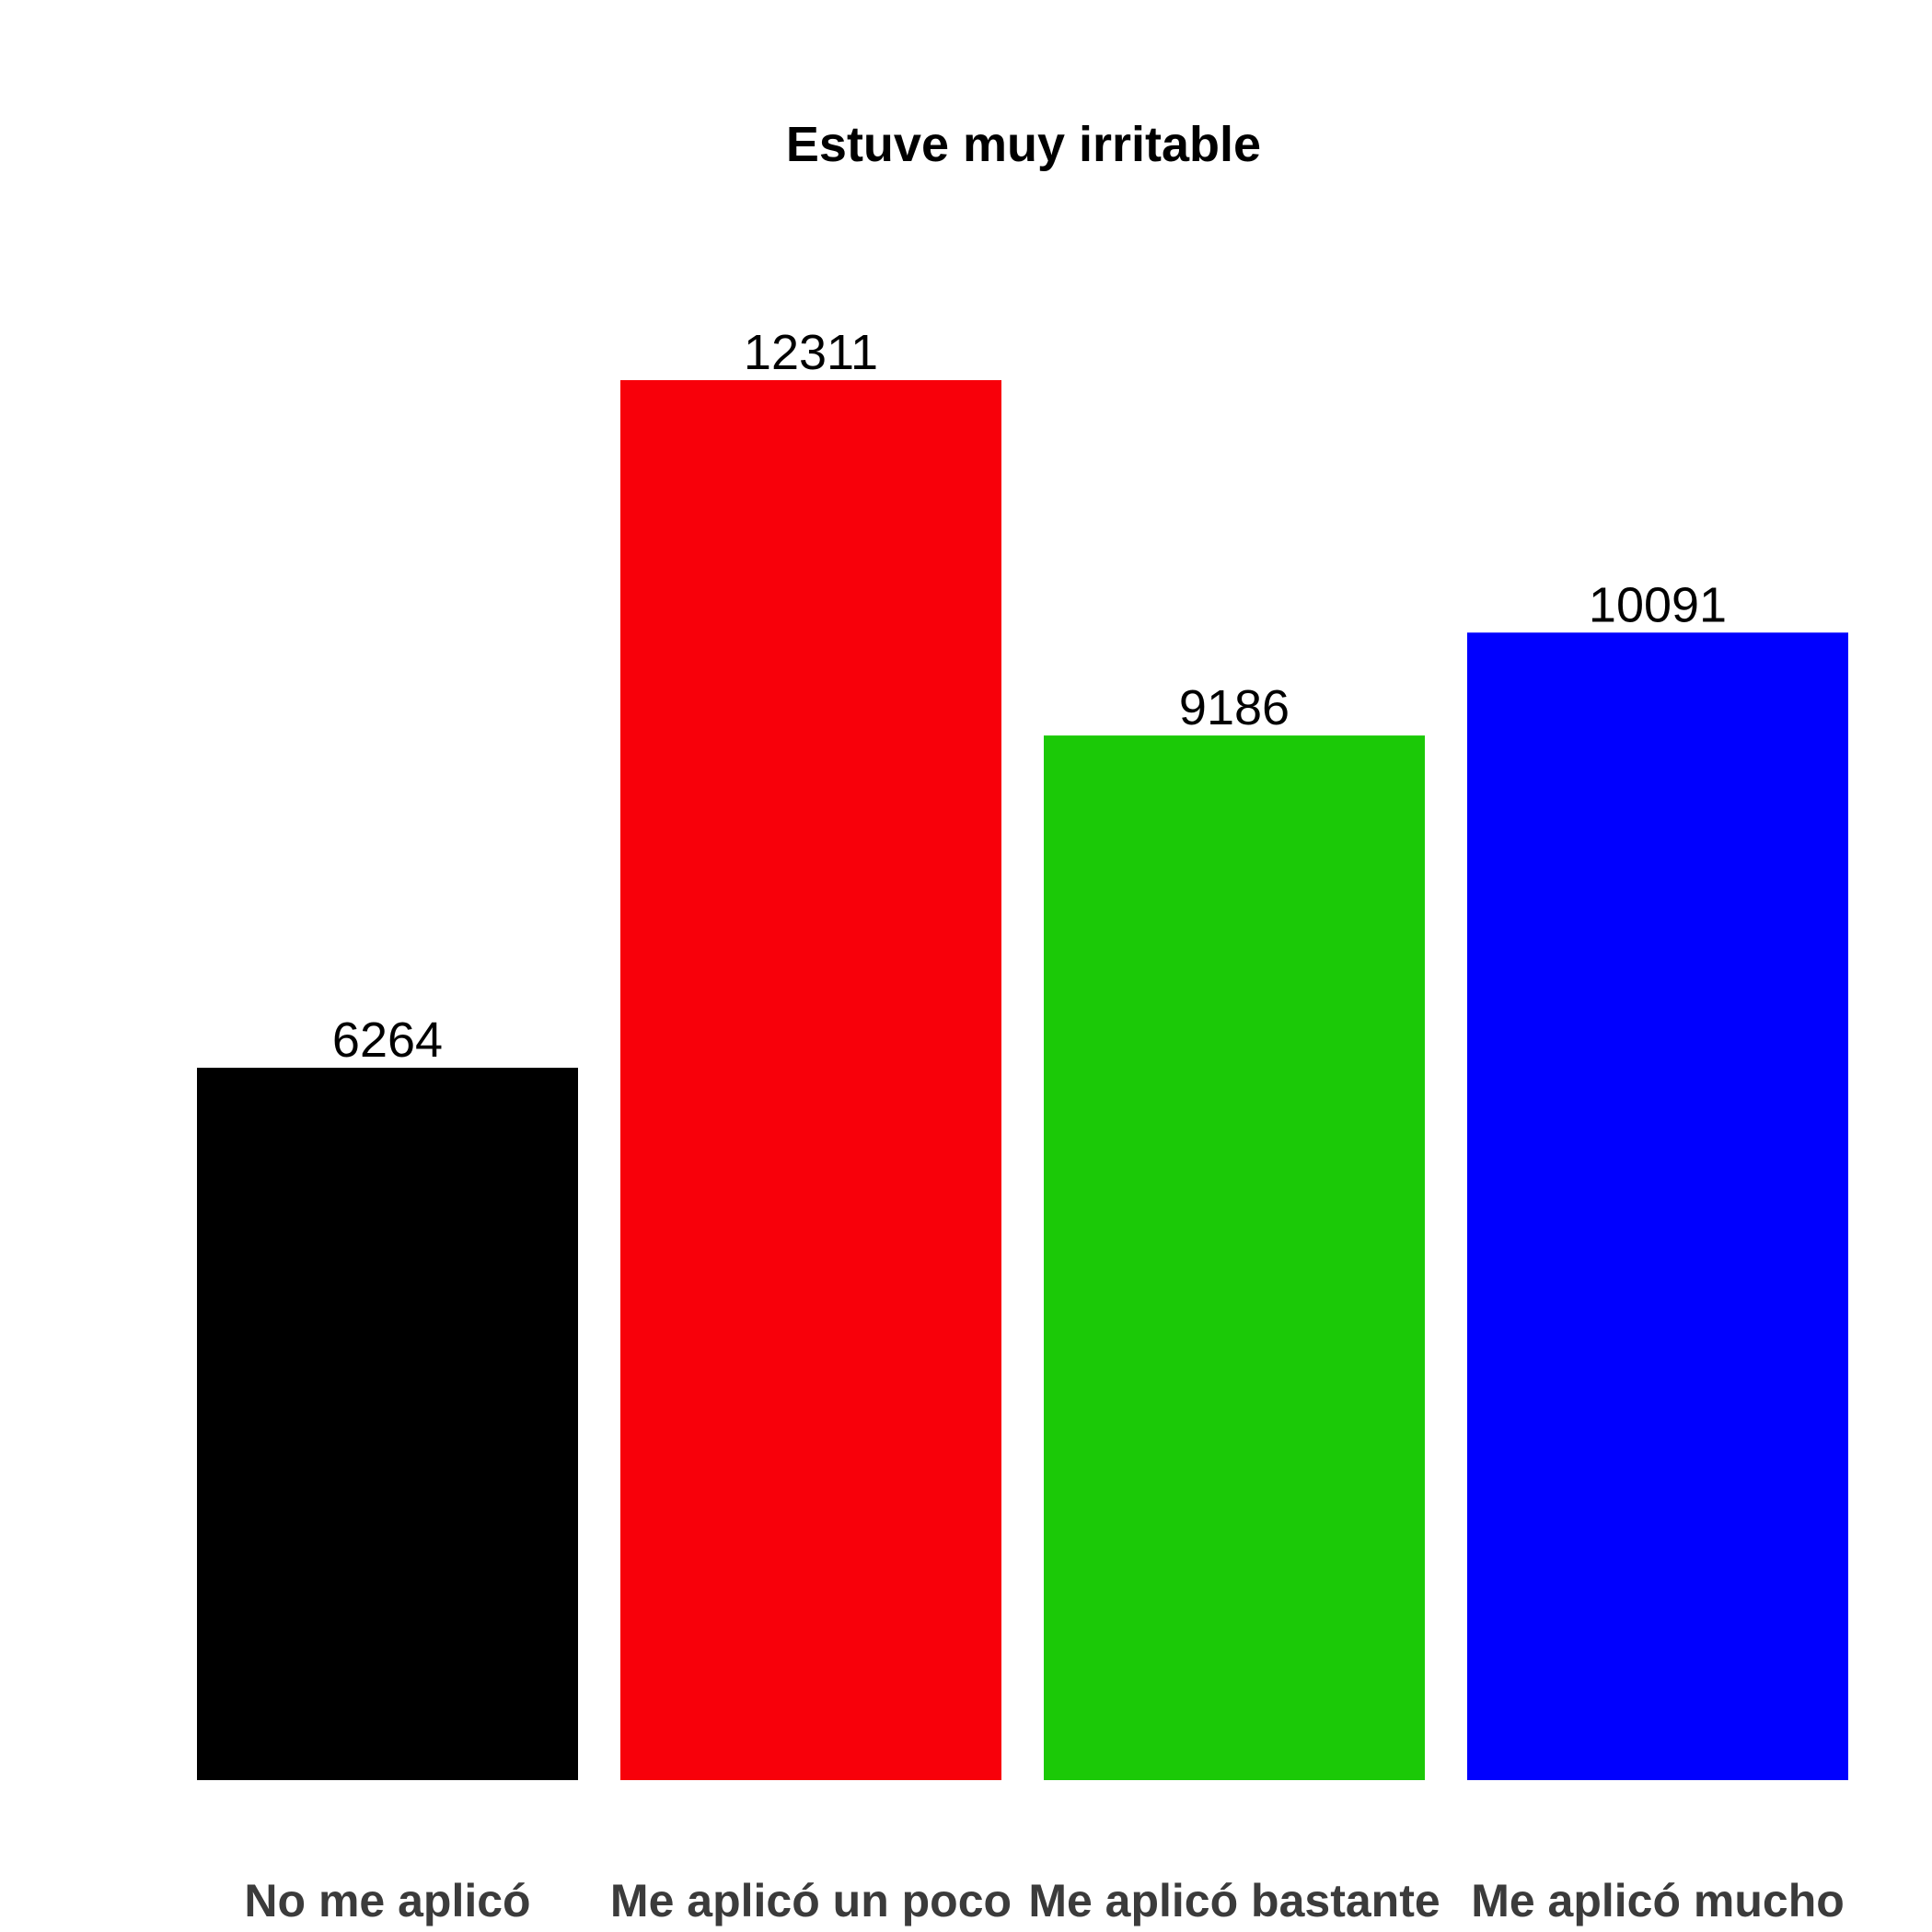 This screenshot has height=1932, width=1932. What do you see at coordinates (1658, 1900) in the screenshot?
I see `category-label-4: Me aplicó mucho` at bounding box center [1658, 1900].